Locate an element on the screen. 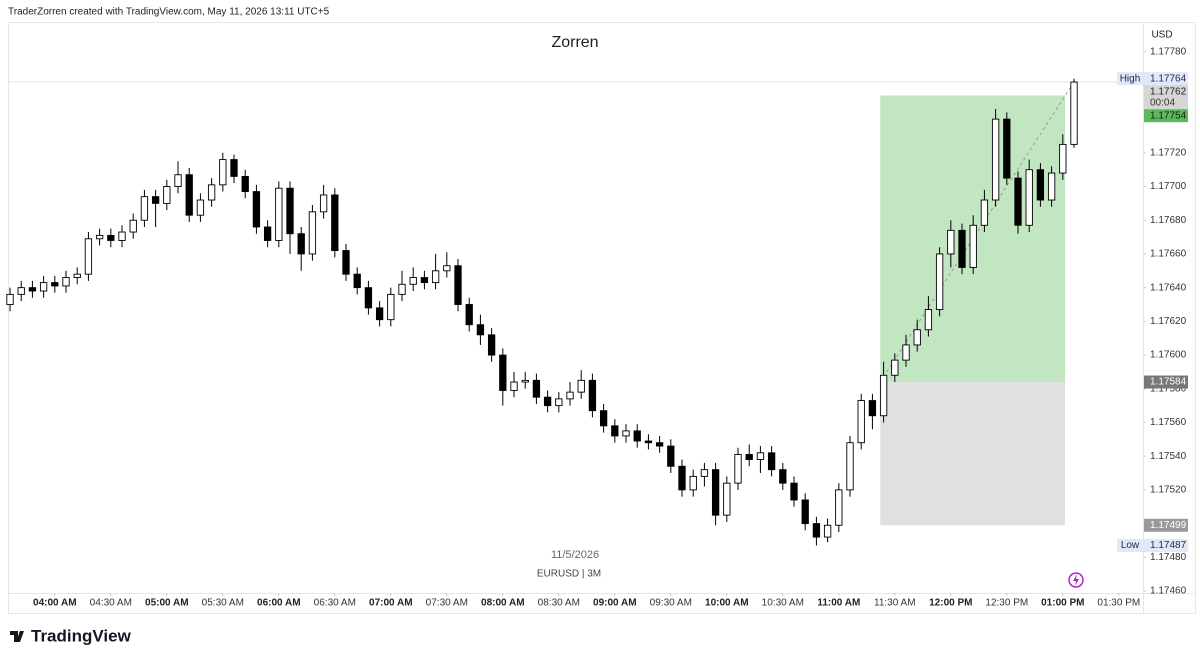  y-tick-label: 1.17600 is located at coordinates (1168, 355).